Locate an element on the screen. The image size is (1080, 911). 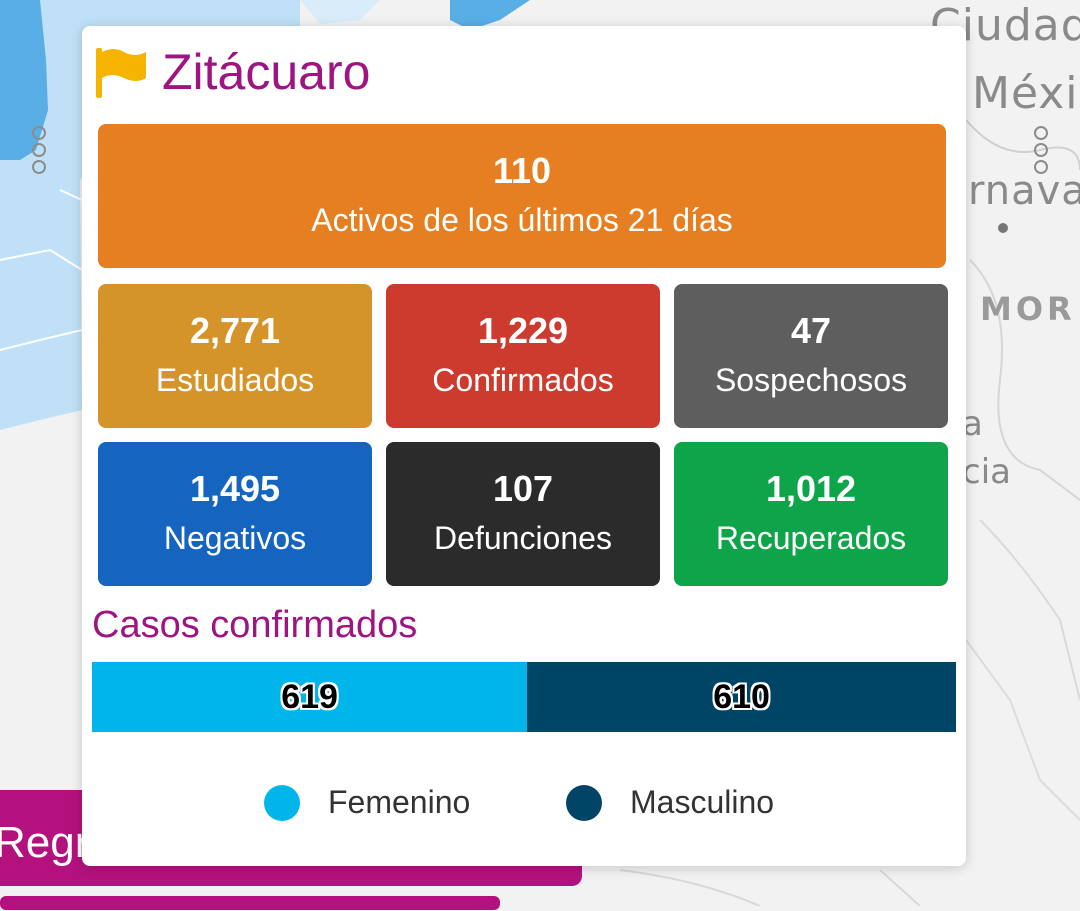
stat-tile-defunciones: 107 Defunciones is located at coordinates (523, 514).